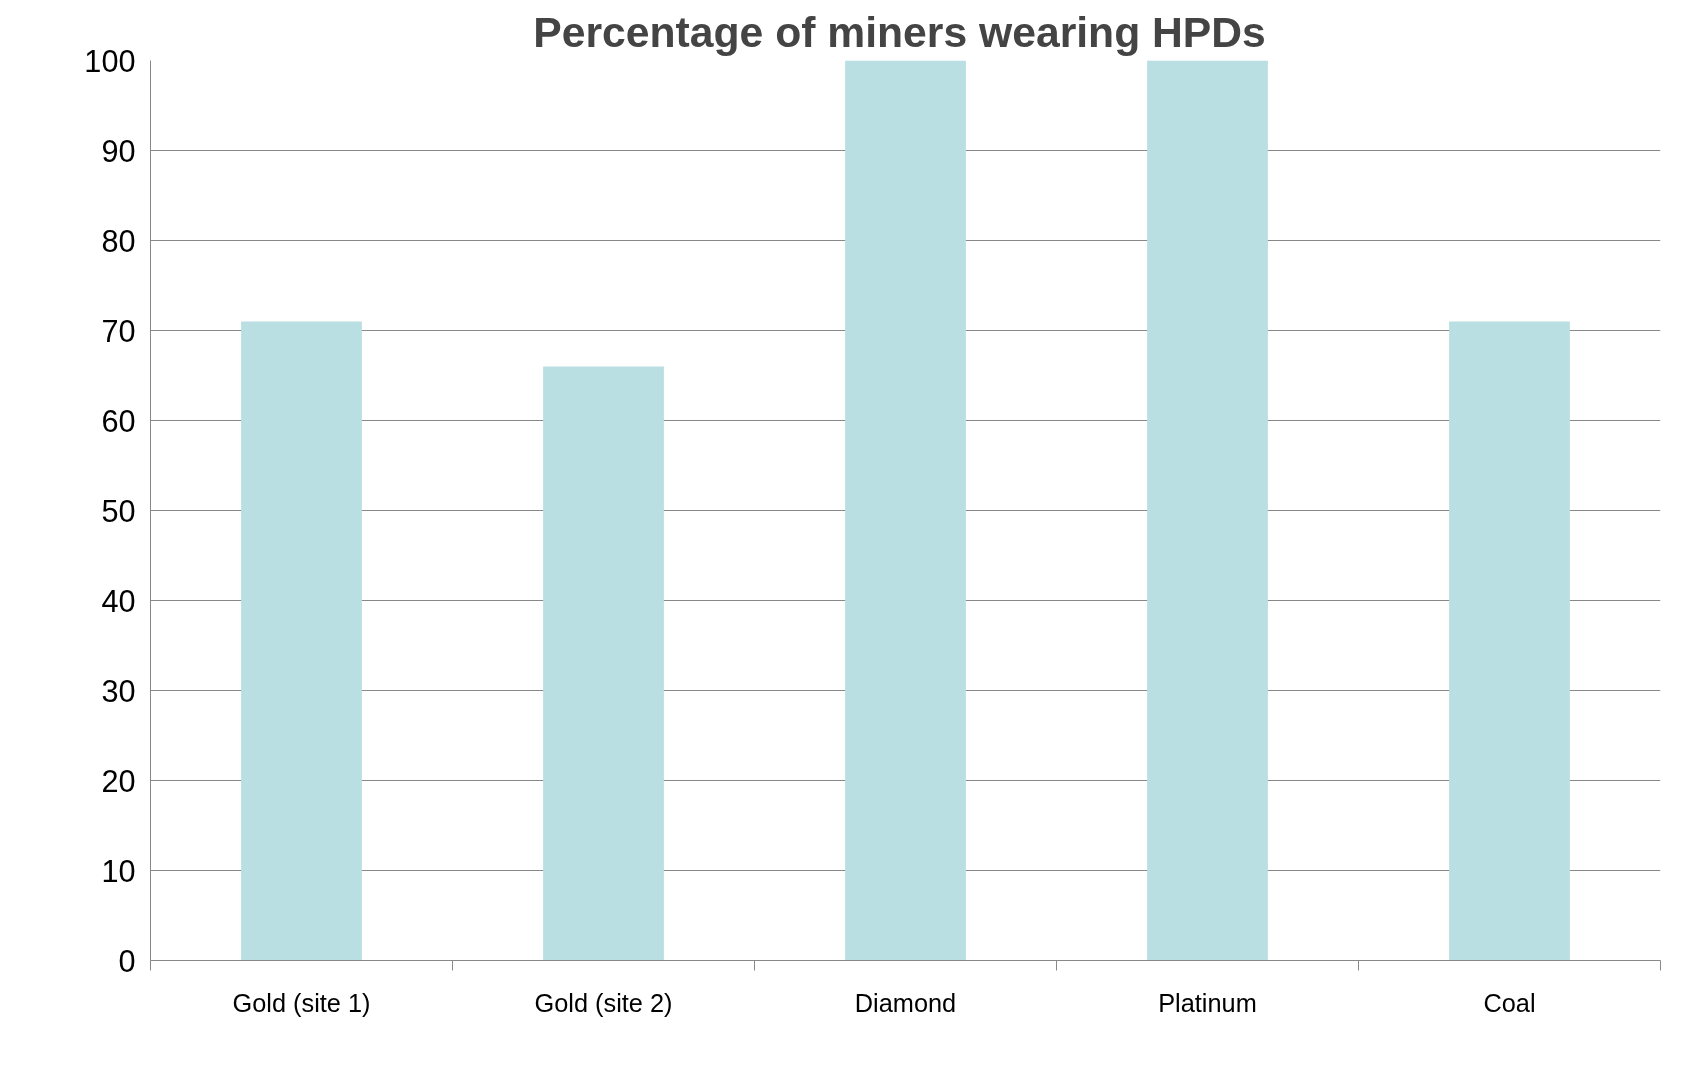  Describe the element at coordinates (899, 31) in the screenshot. I see `chart-title: Percentage of miners wearing HPDs` at that location.